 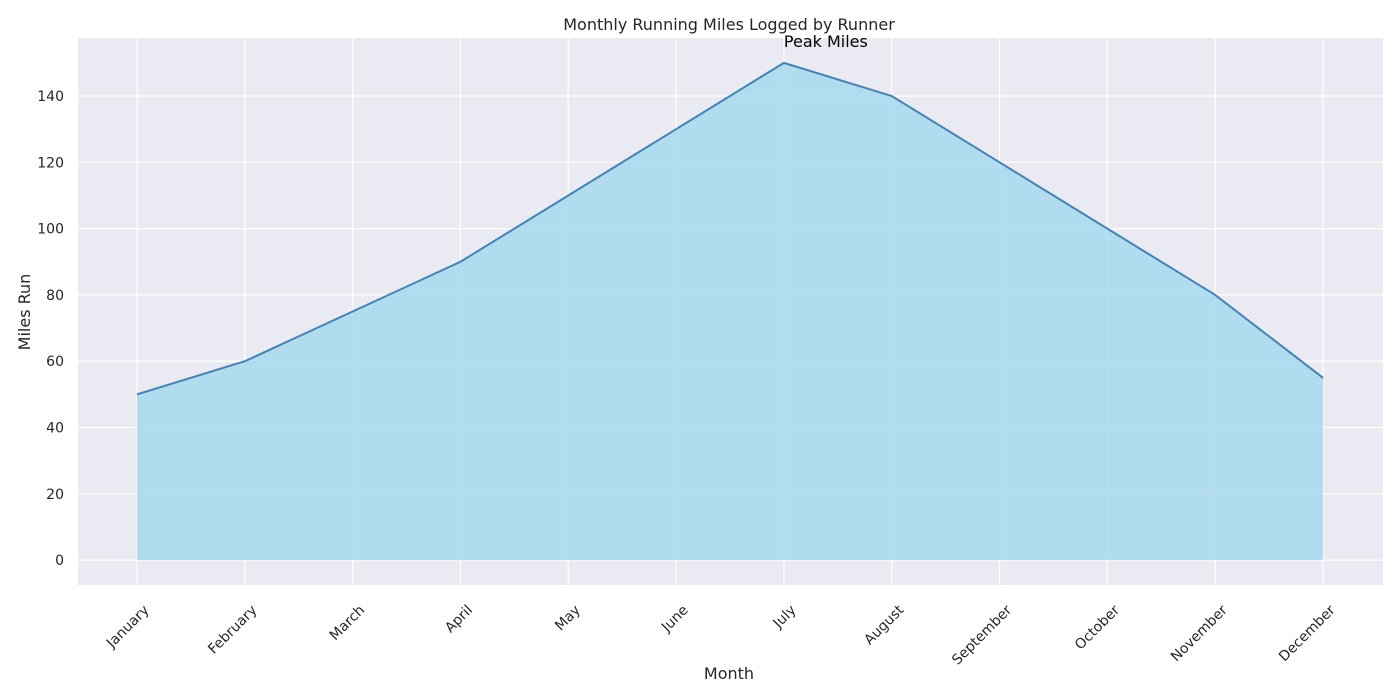 What do you see at coordinates (59, 561) in the screenshot?
I see `y-tick-label: 0` at bounding box center [59, 561].